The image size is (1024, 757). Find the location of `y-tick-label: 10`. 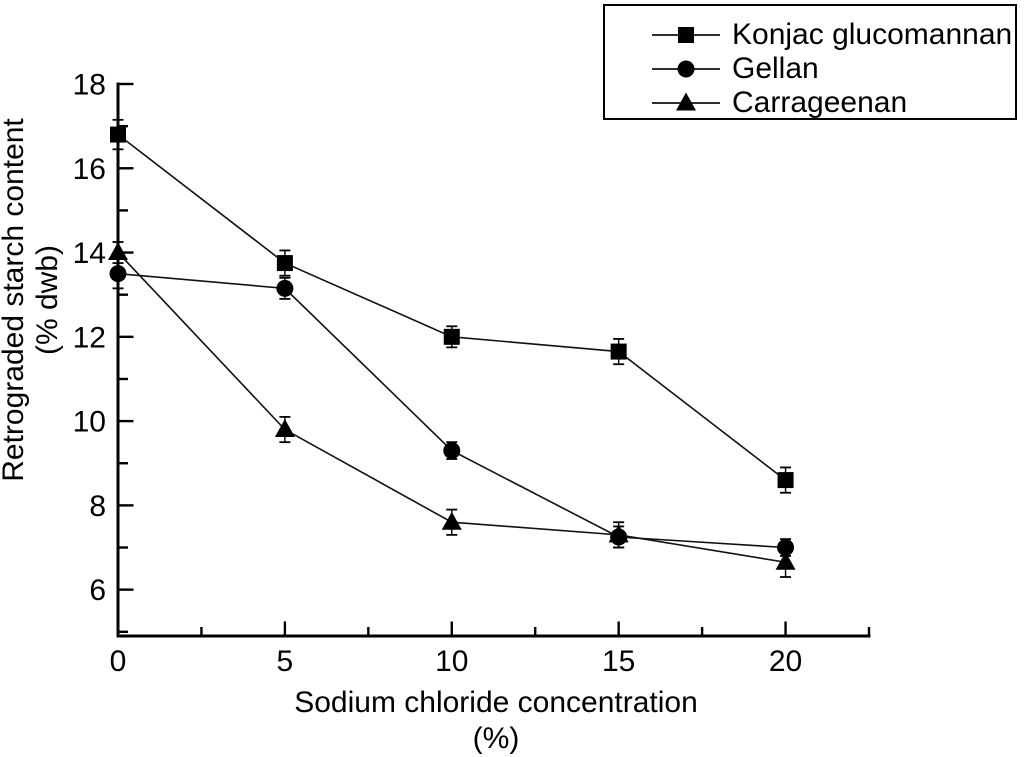

y-tick-label: 10 is located at coordinates (89, 422).